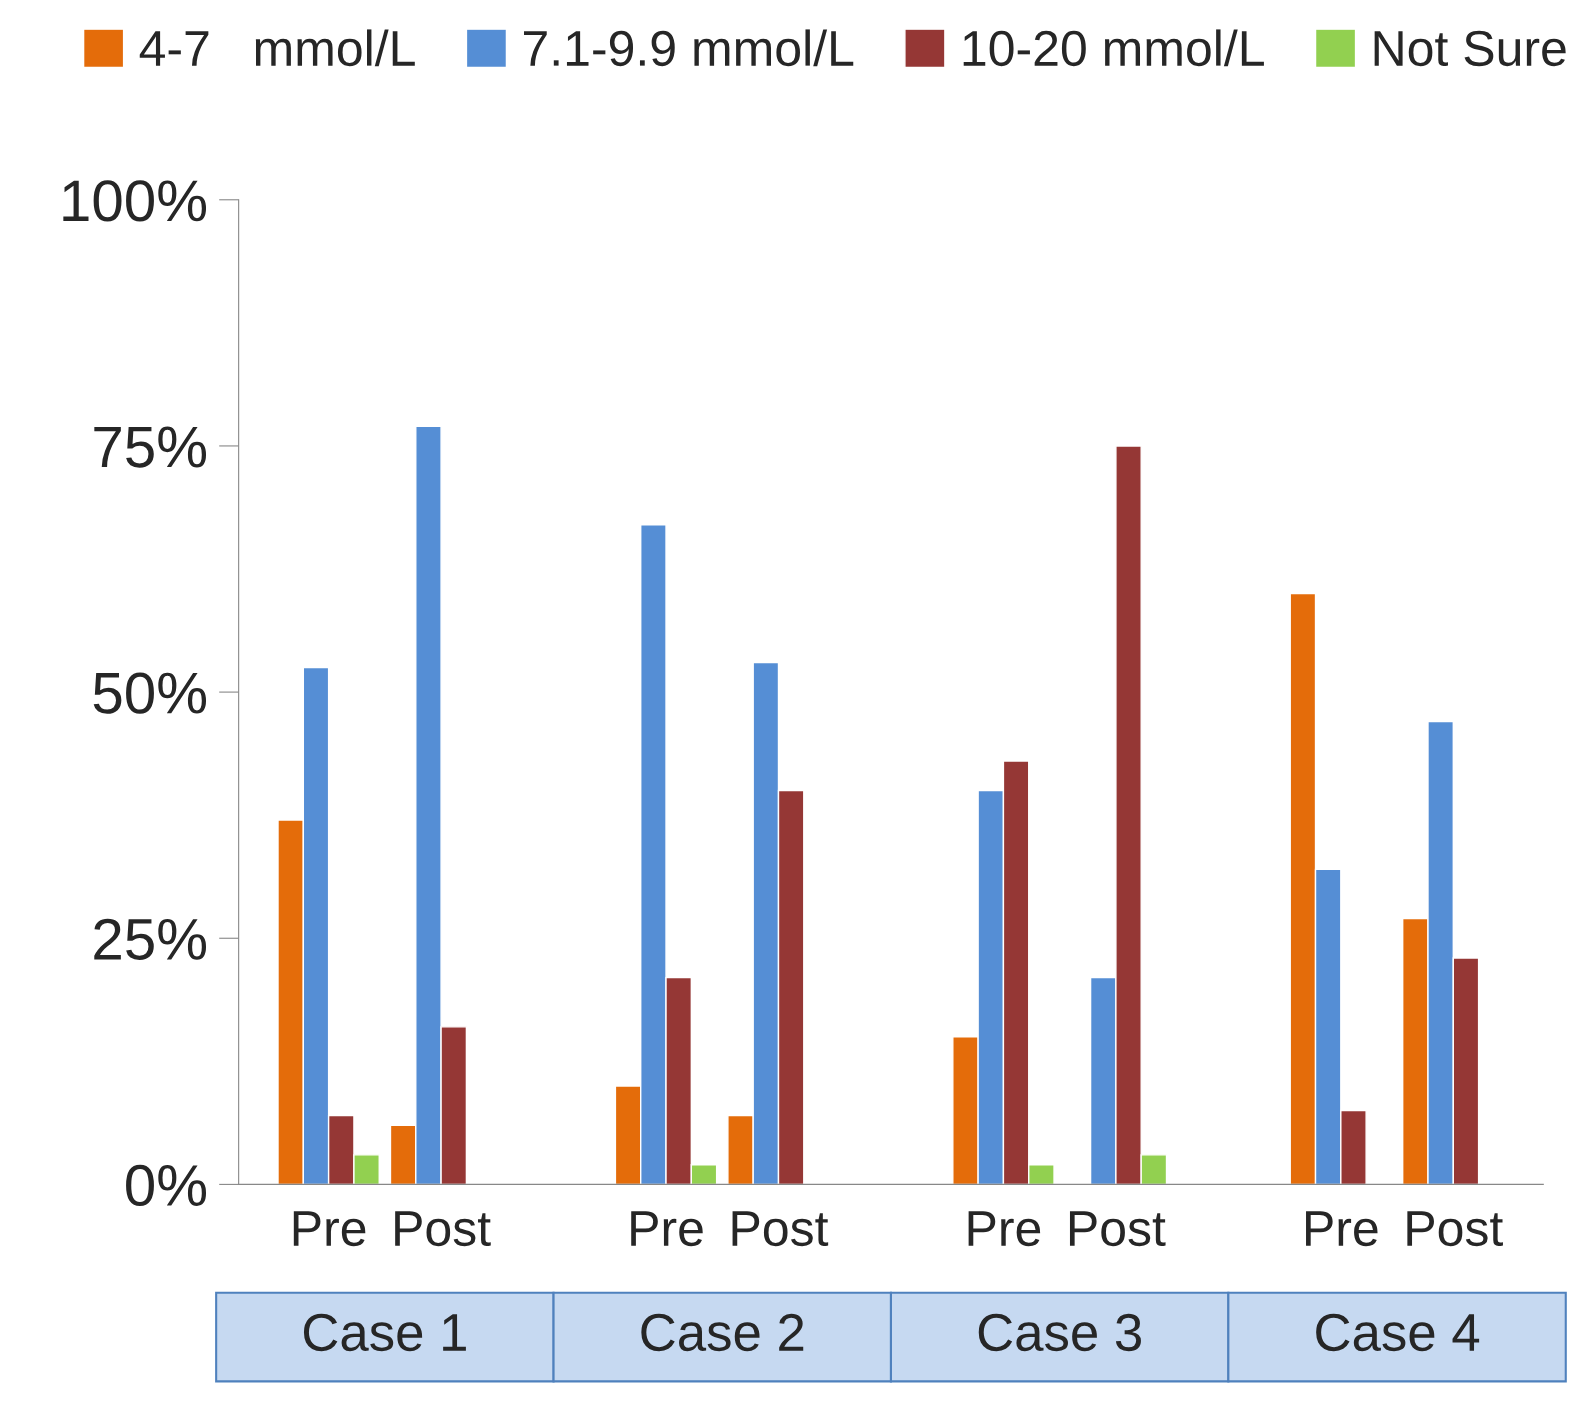 The image size is (1591, 1427). Describe the element at coordinates (1113, 48) in the screenshot. I see `legend-label: 10-20 mmol/L` at that location.